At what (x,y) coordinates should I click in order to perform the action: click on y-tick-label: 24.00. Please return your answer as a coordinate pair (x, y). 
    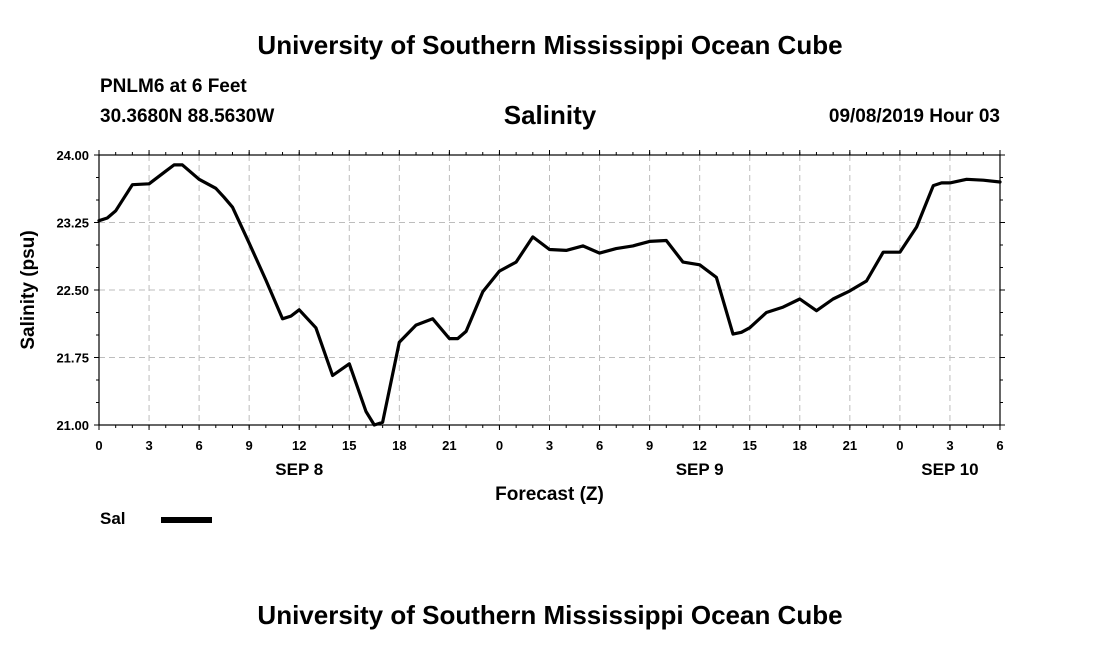
    Looking at the image, I should click on (72, 155).